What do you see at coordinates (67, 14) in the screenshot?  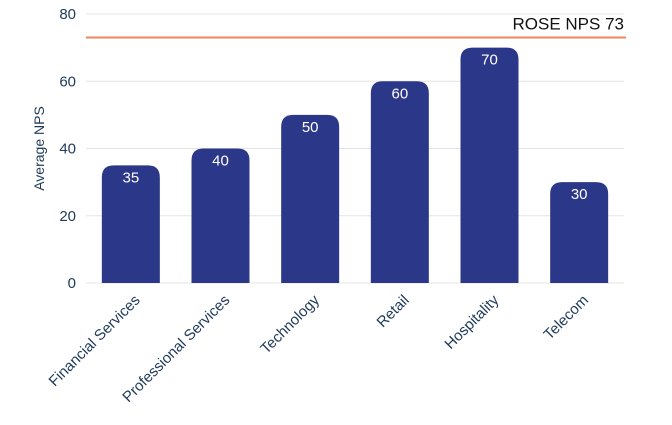 I see `y-tick-label: 80` at bounding box center [67, 14].